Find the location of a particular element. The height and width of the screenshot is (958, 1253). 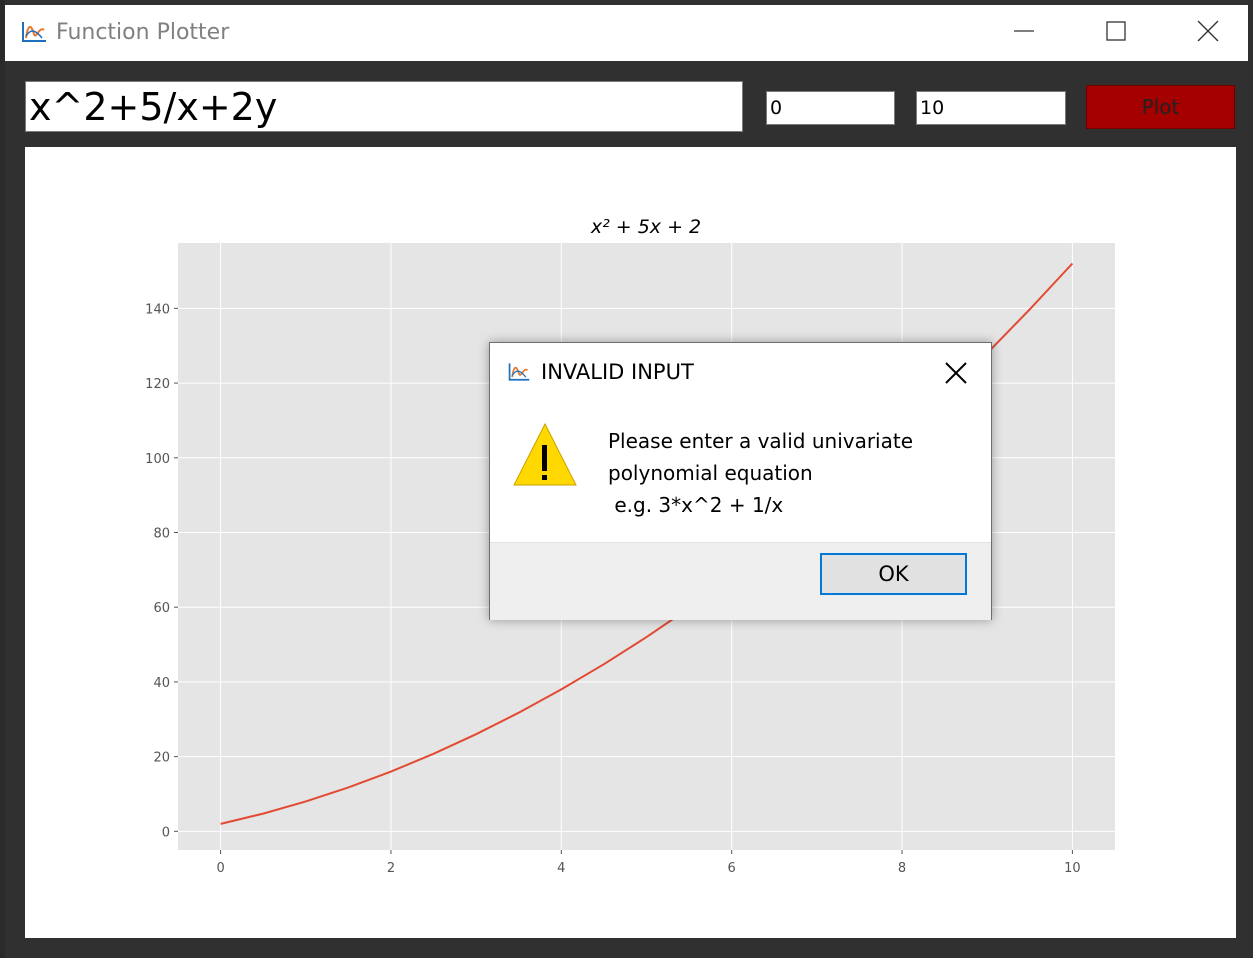

window-title: Function Plotter is located at coordinates (143, 32).